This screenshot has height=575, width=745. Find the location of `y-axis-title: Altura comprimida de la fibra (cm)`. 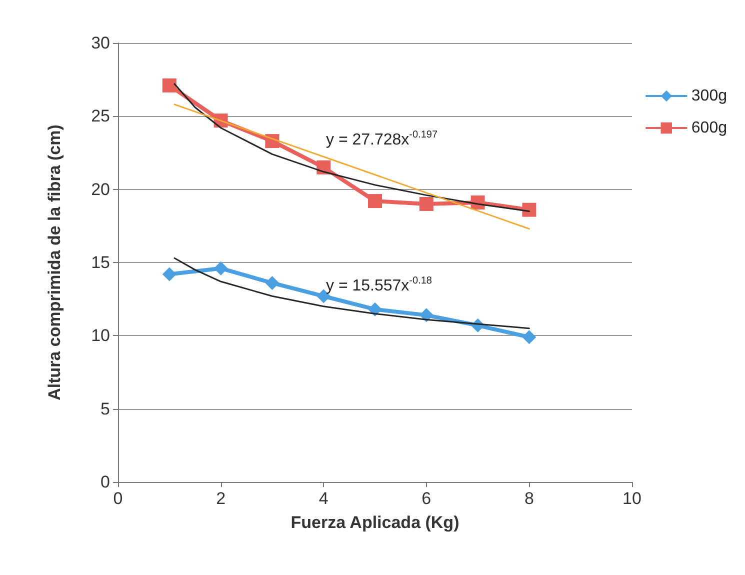

y-axis-title: Altura comprimida de la fibra (cm) is located at coordinates (54, 262).